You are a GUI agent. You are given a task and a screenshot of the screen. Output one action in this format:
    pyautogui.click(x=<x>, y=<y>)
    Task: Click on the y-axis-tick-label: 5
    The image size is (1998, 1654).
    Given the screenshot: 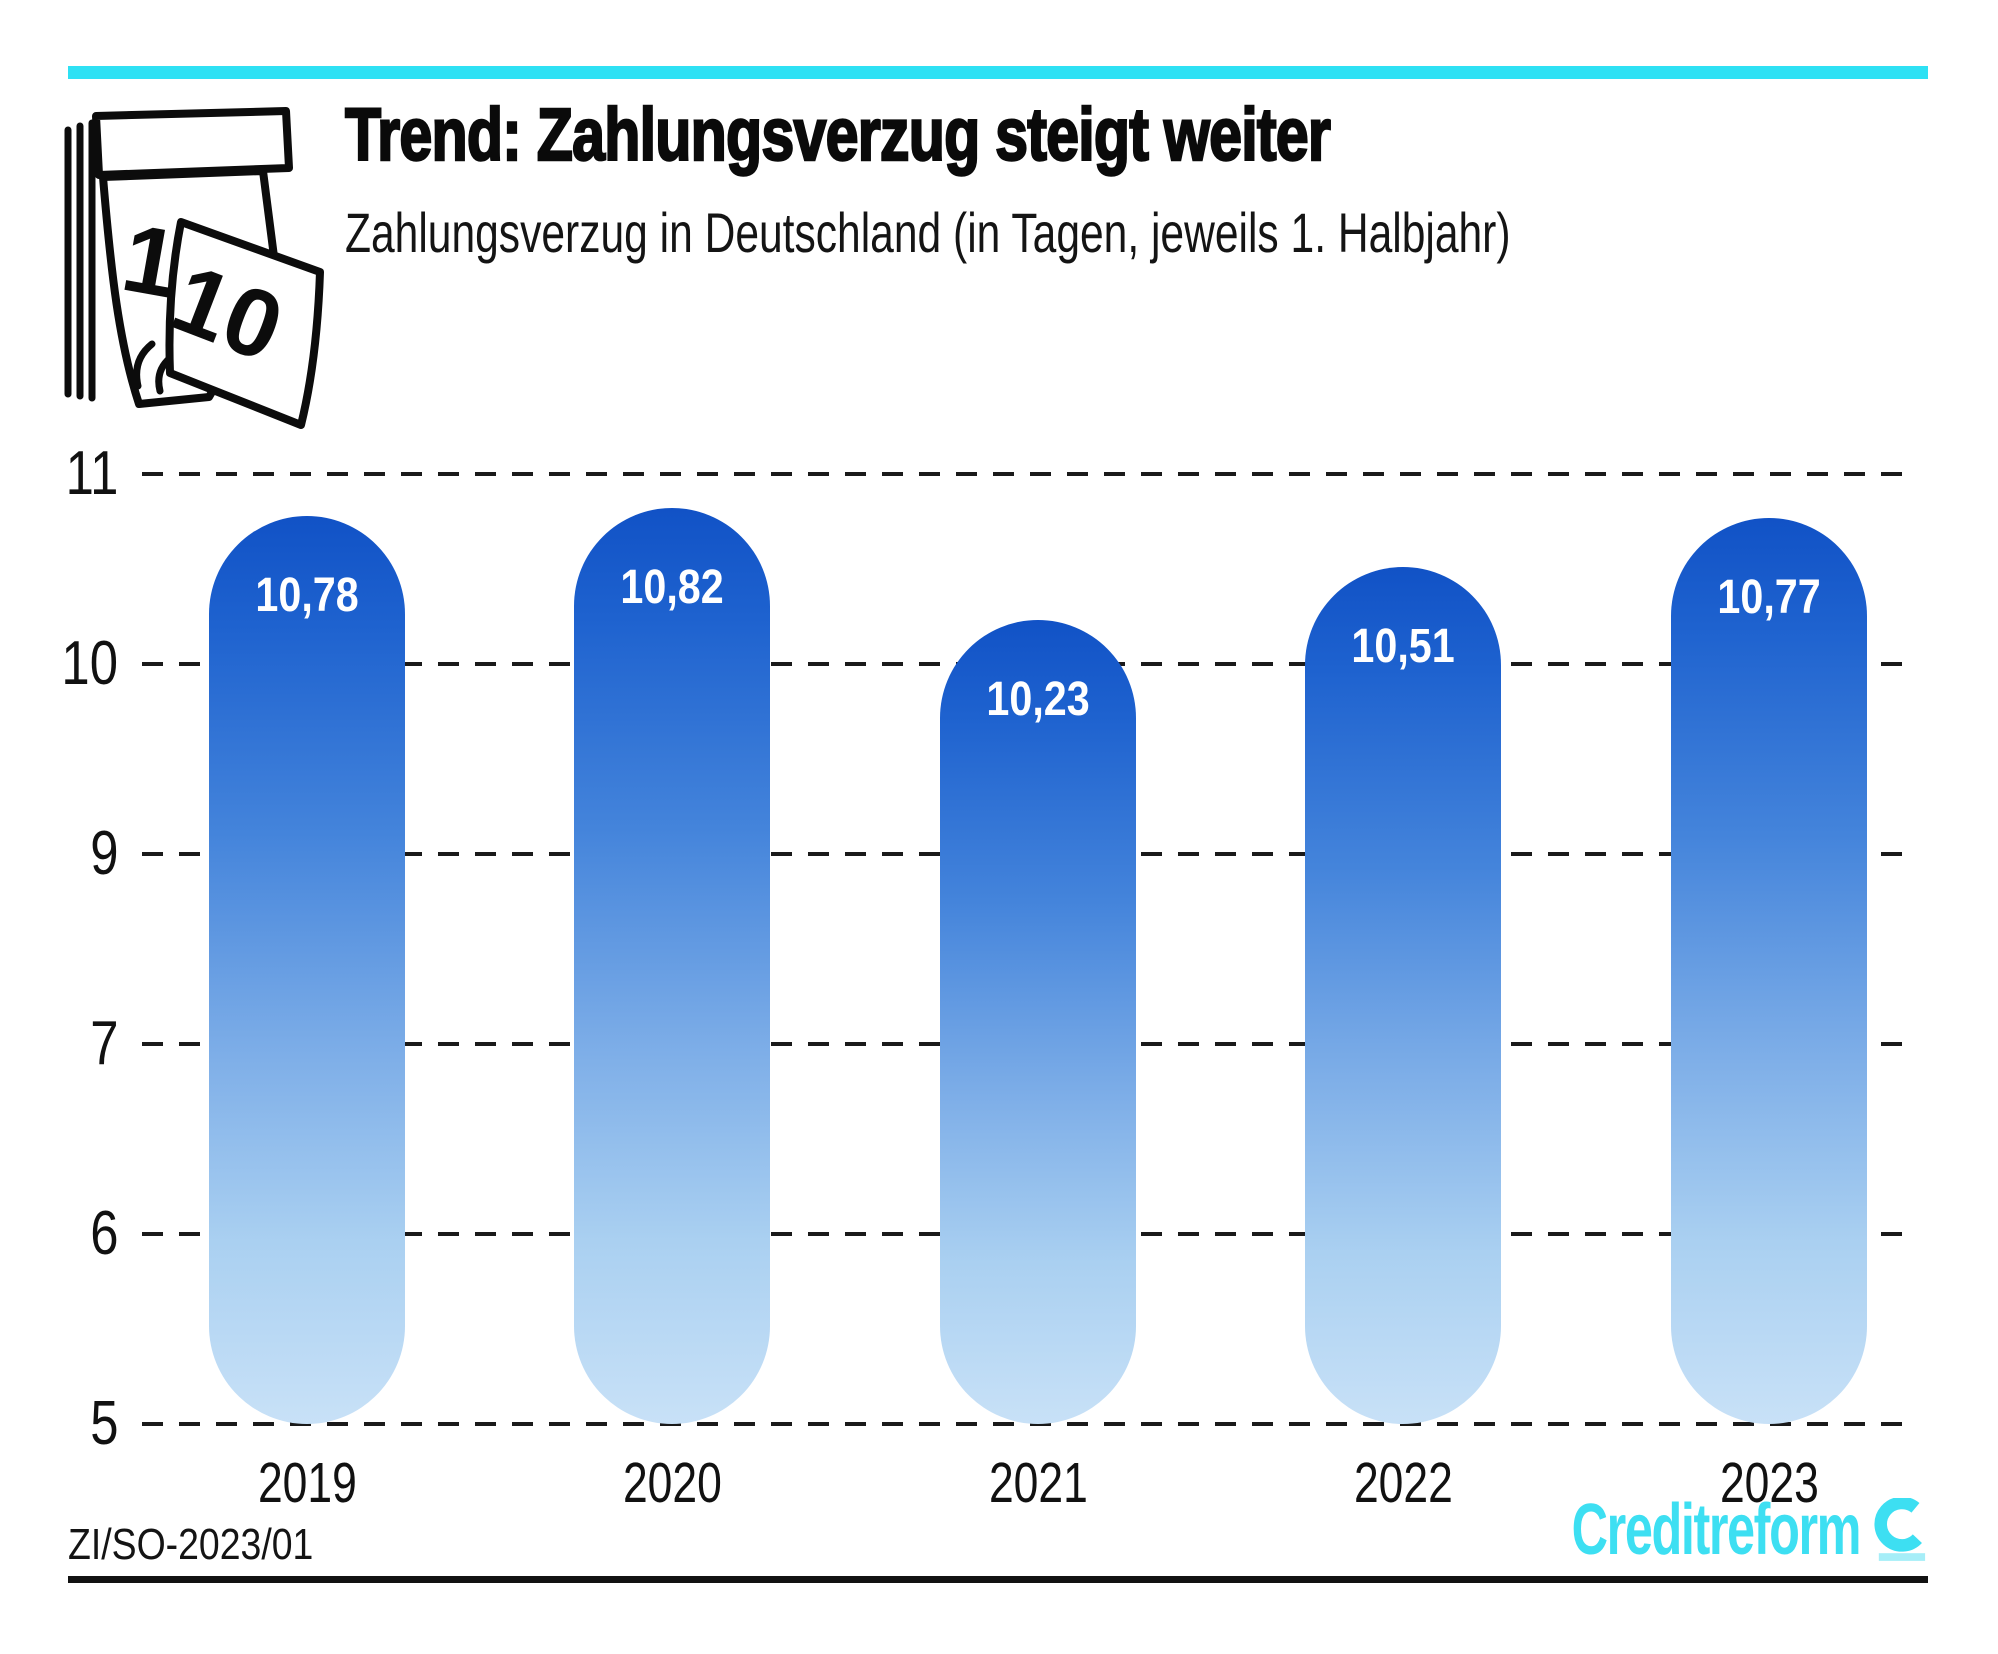 What is the action you would take?
    pyautogui.click(x=103, y=1423)
    